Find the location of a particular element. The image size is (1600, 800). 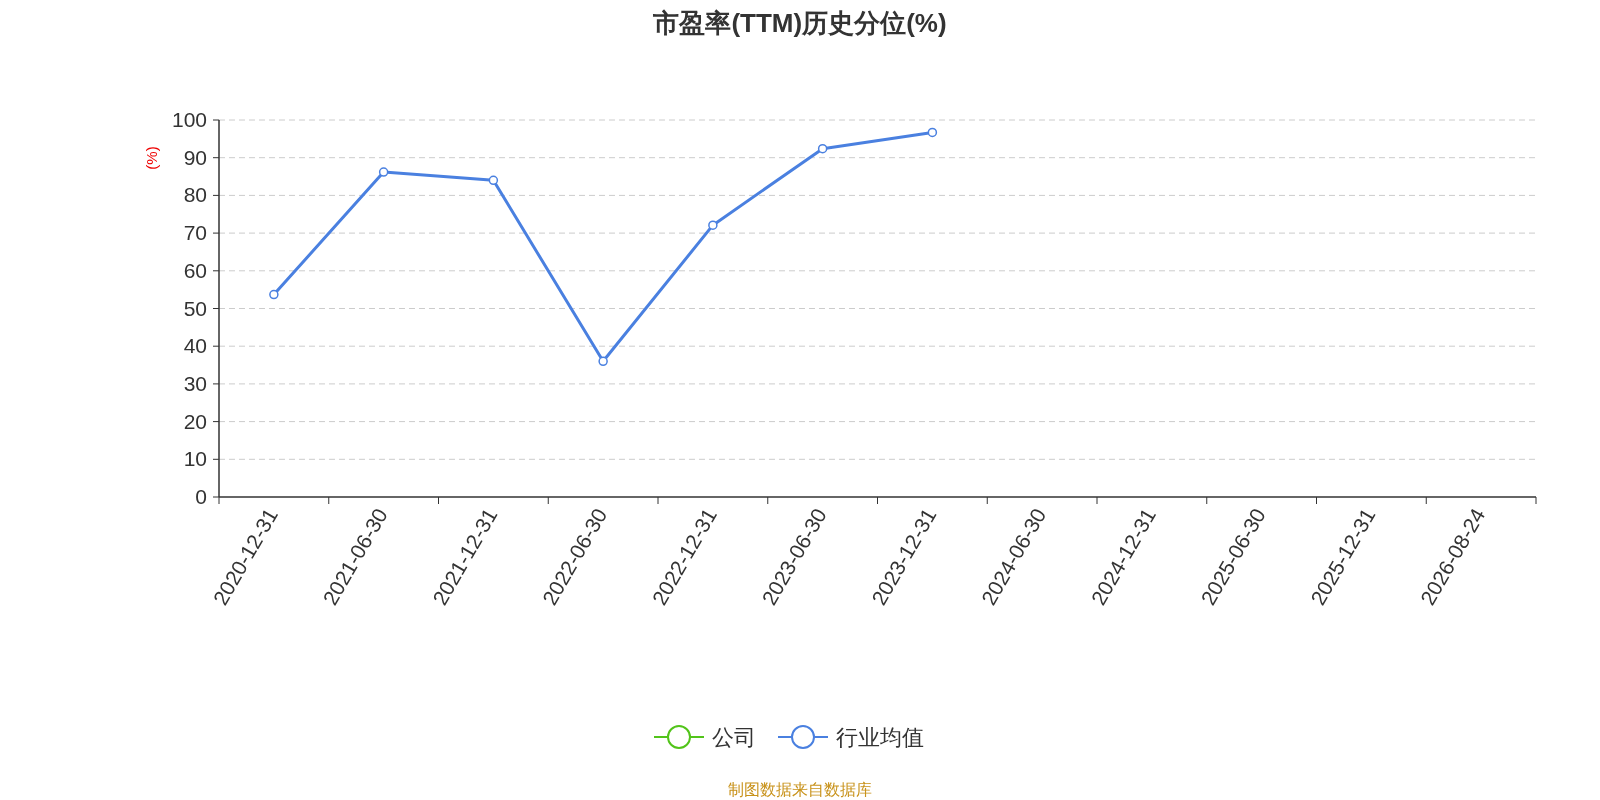

chart-title: 市盈率(TTM)历史分位(%) is located at coordinates (799, 23).